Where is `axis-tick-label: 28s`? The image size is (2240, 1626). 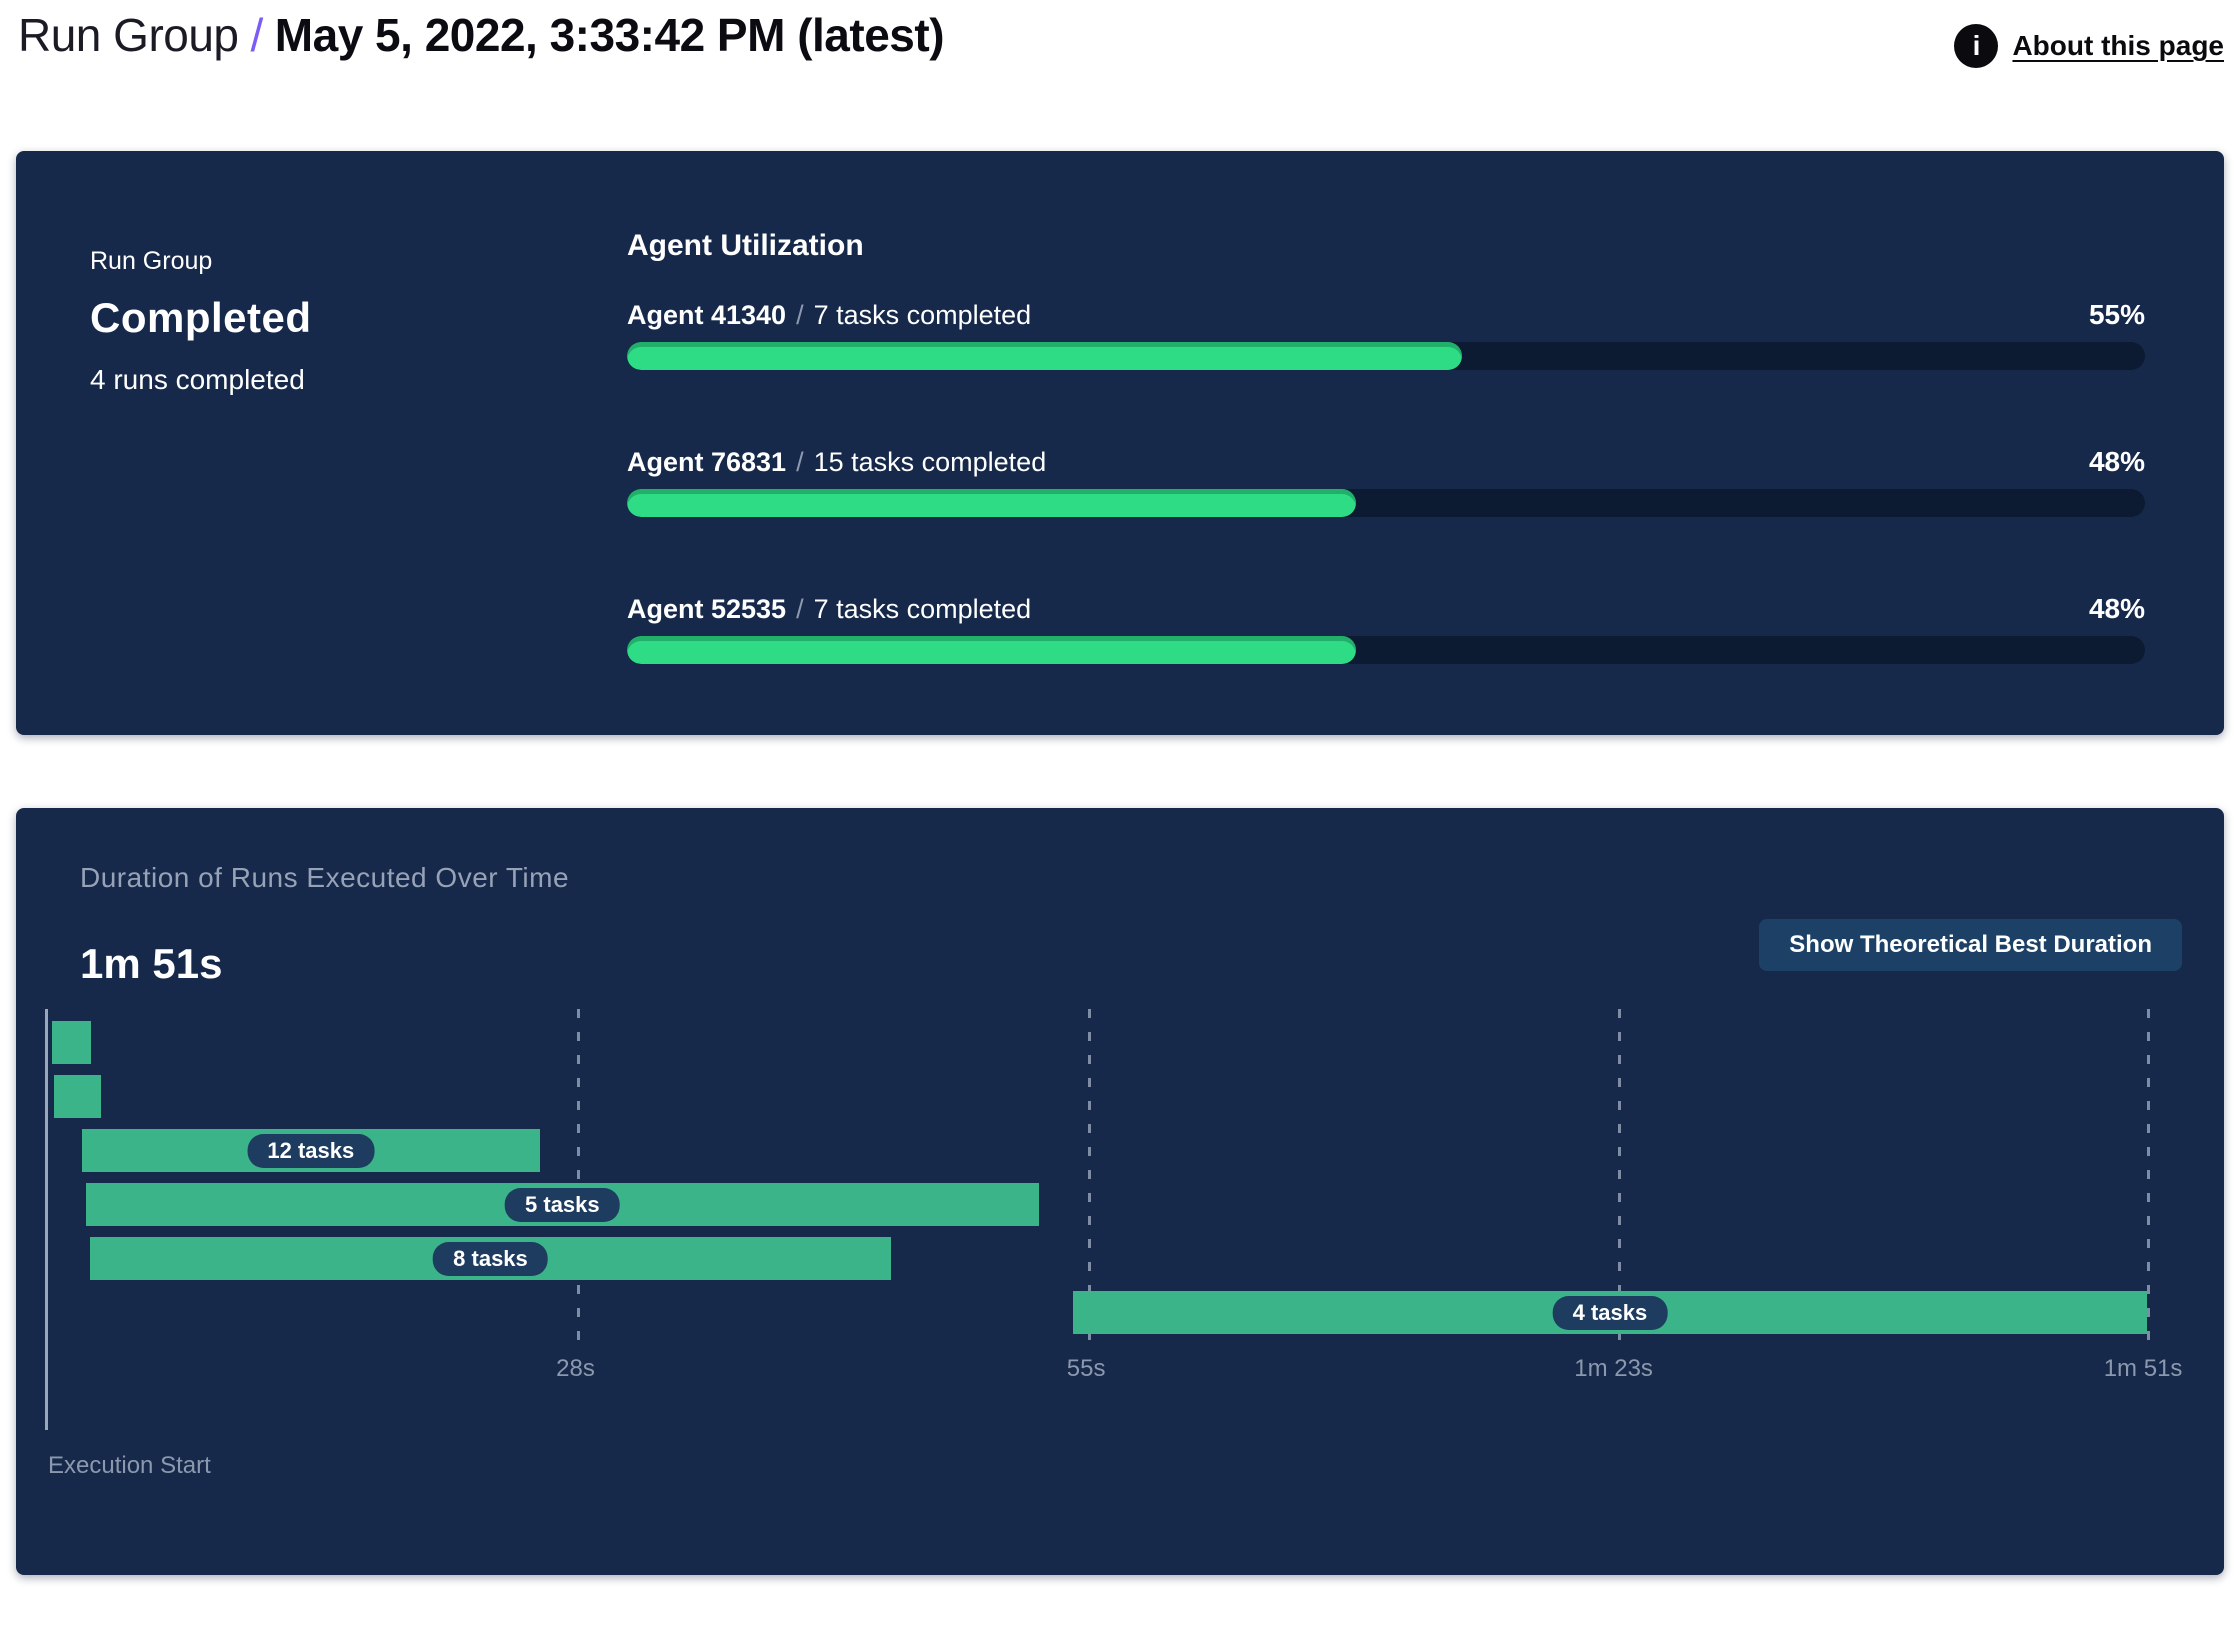 axis-tick-label: 28s is located at coordinates (575, 1368).